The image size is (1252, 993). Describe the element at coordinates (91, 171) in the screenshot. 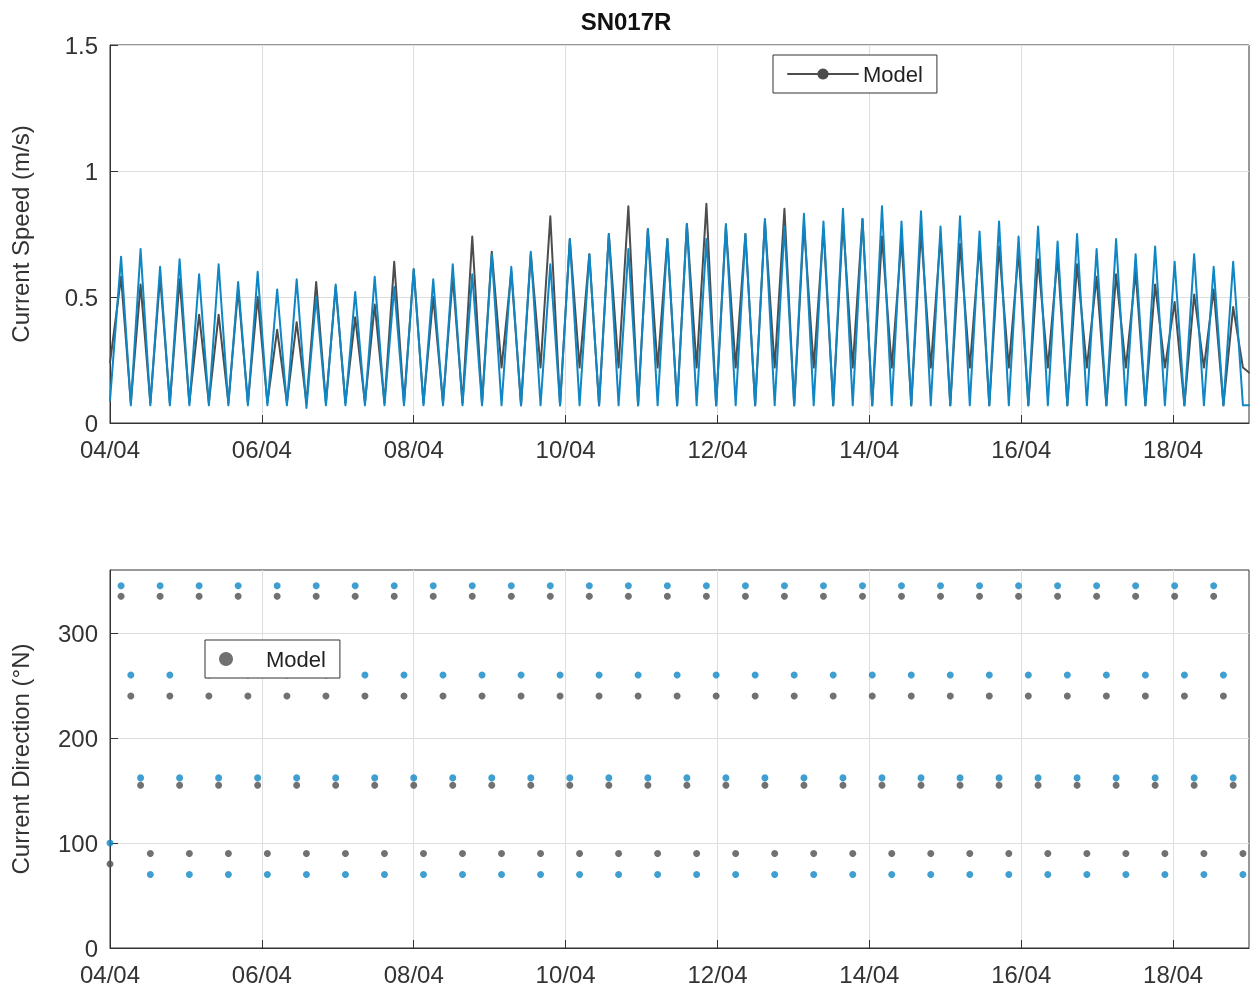

I see `y-tick-label: 1` at that location.